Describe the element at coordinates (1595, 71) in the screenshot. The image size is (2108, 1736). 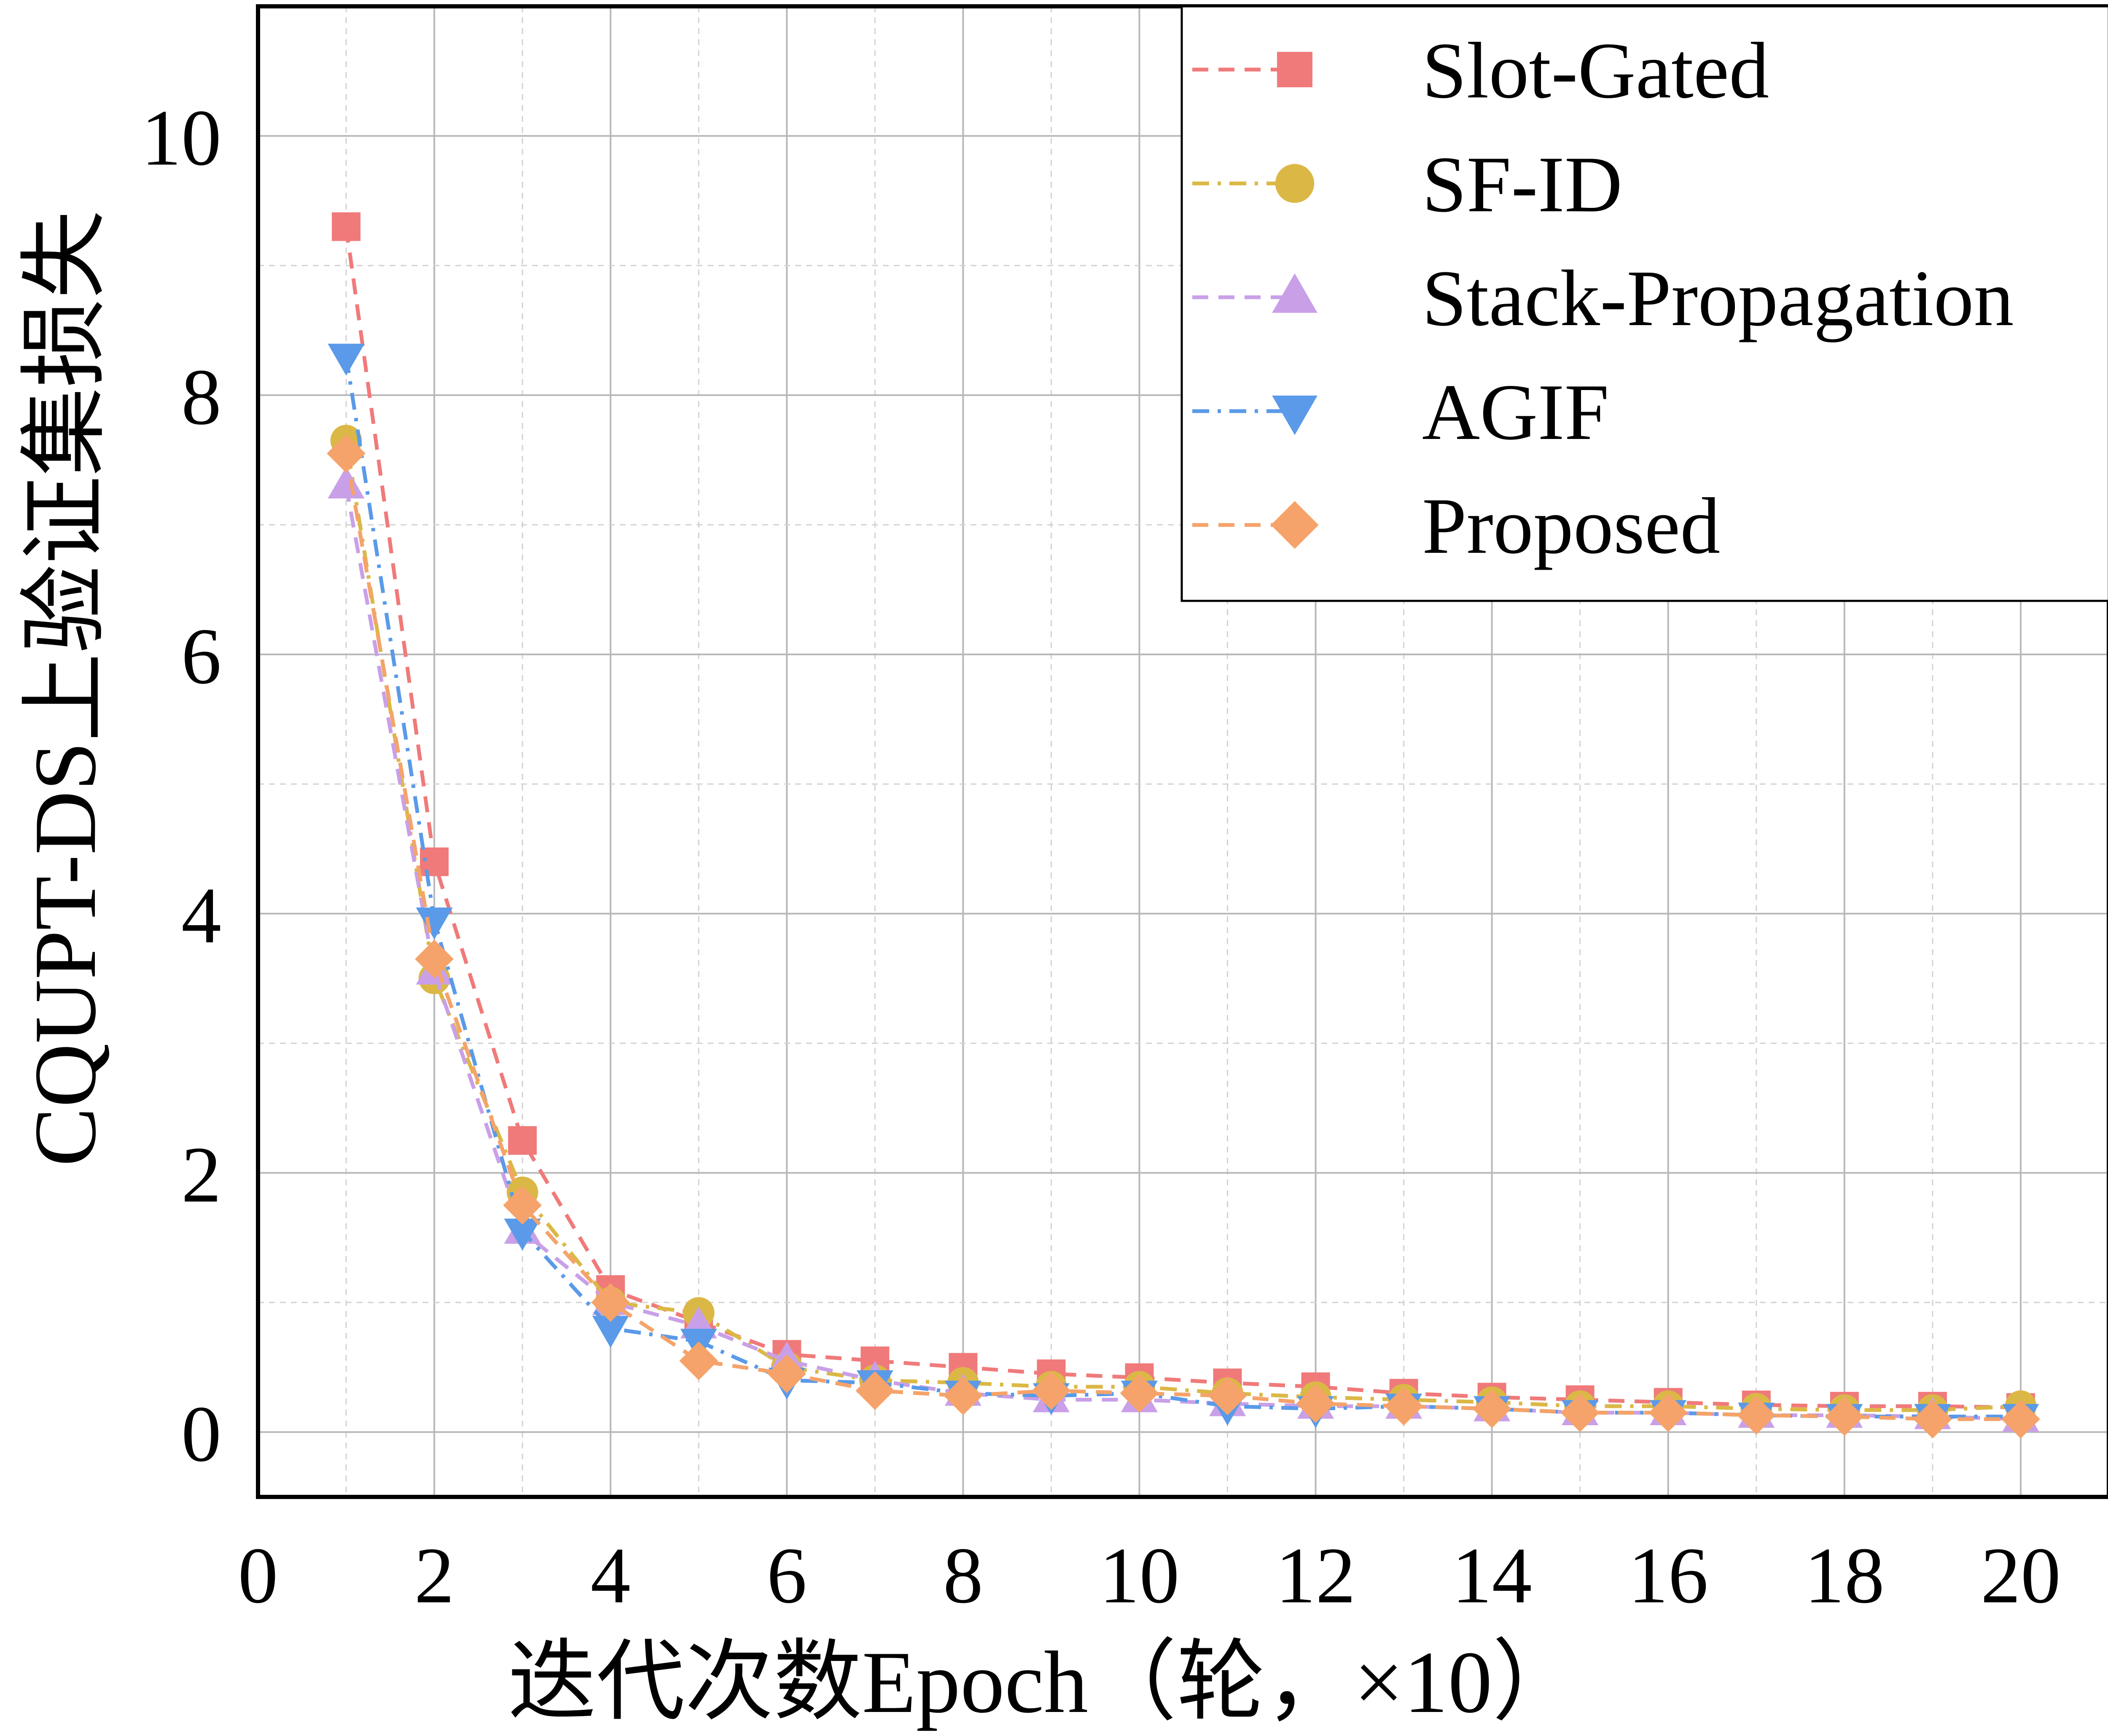
I see `legend-label: Slot-Gated` at that location.